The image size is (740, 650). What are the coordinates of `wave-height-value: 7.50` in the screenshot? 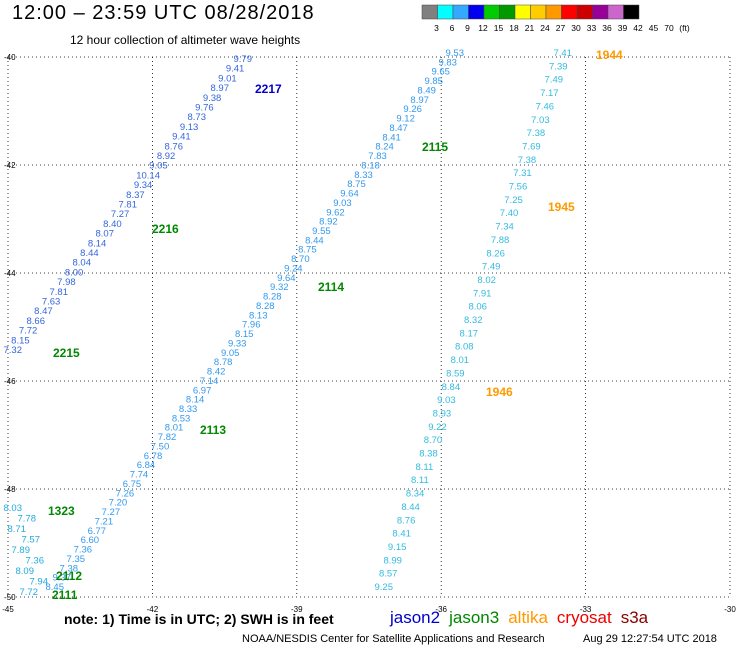 It's located at (160, 446).